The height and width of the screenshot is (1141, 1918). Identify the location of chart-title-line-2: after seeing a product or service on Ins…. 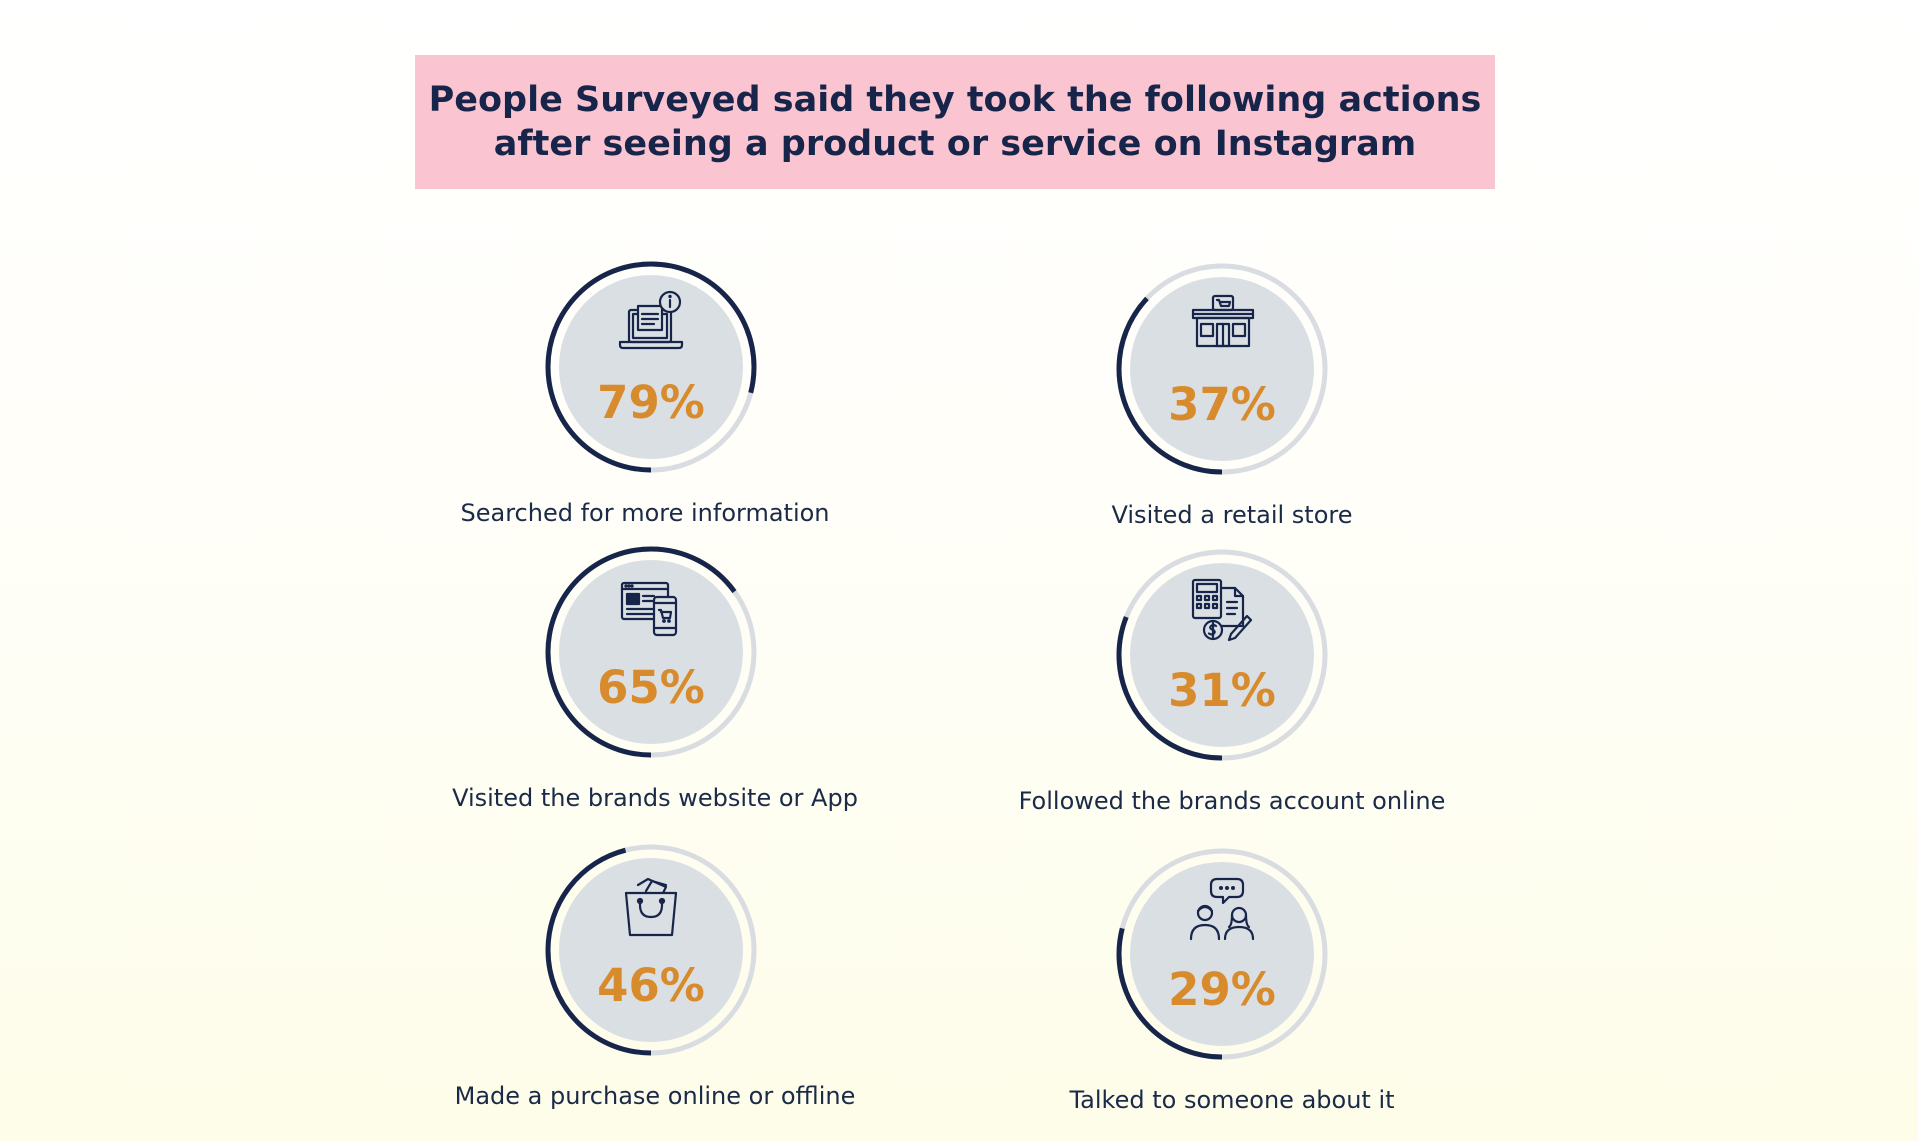
(955, 144).